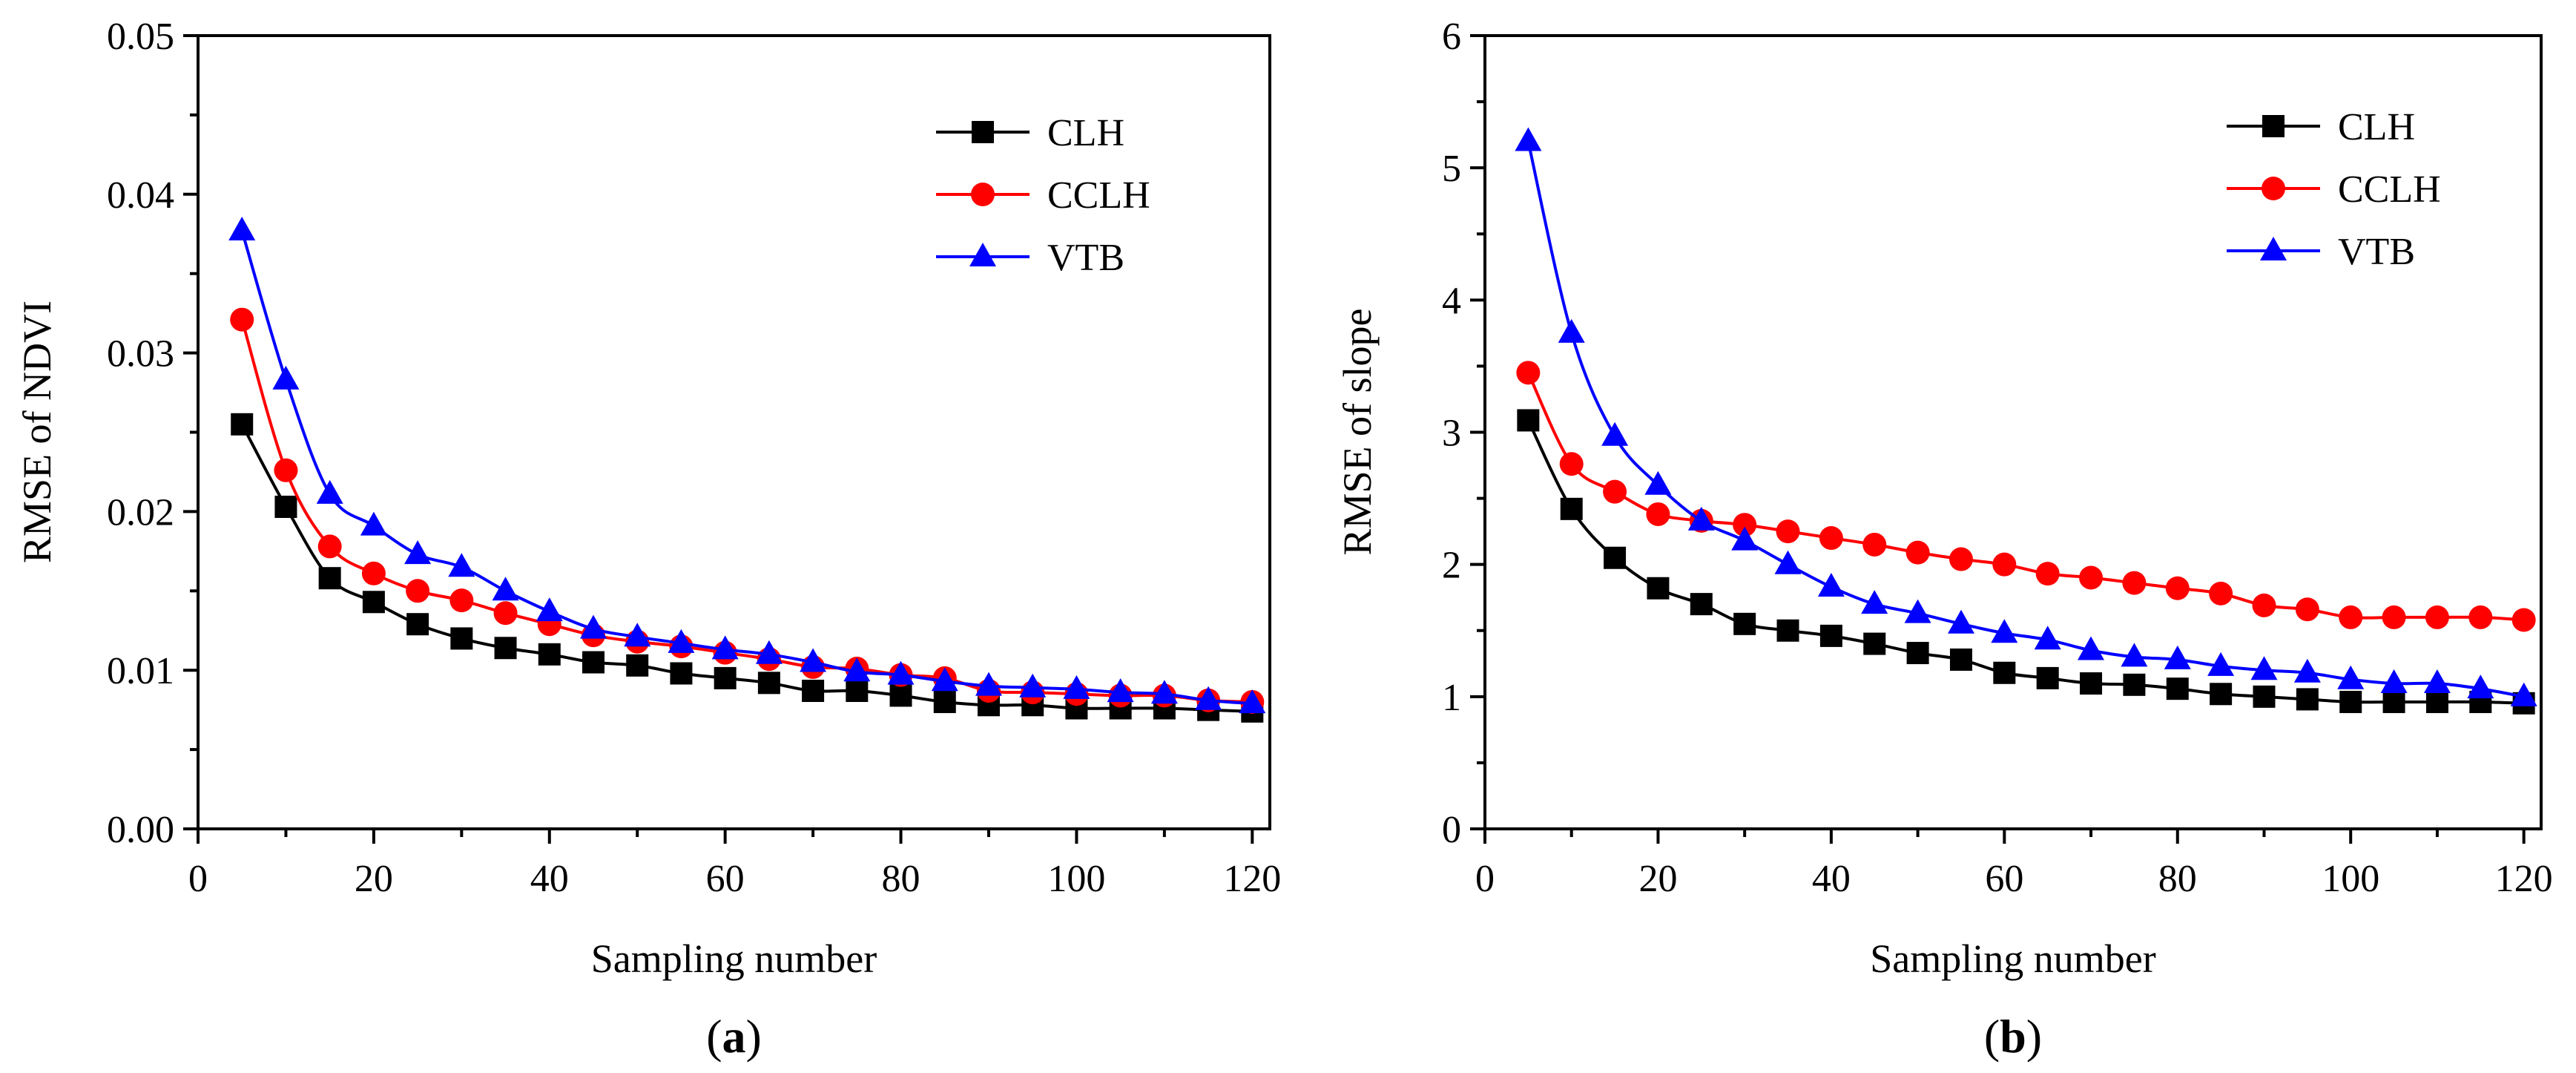  I want to click on x-tick-label: 20, so click(1658, 879).